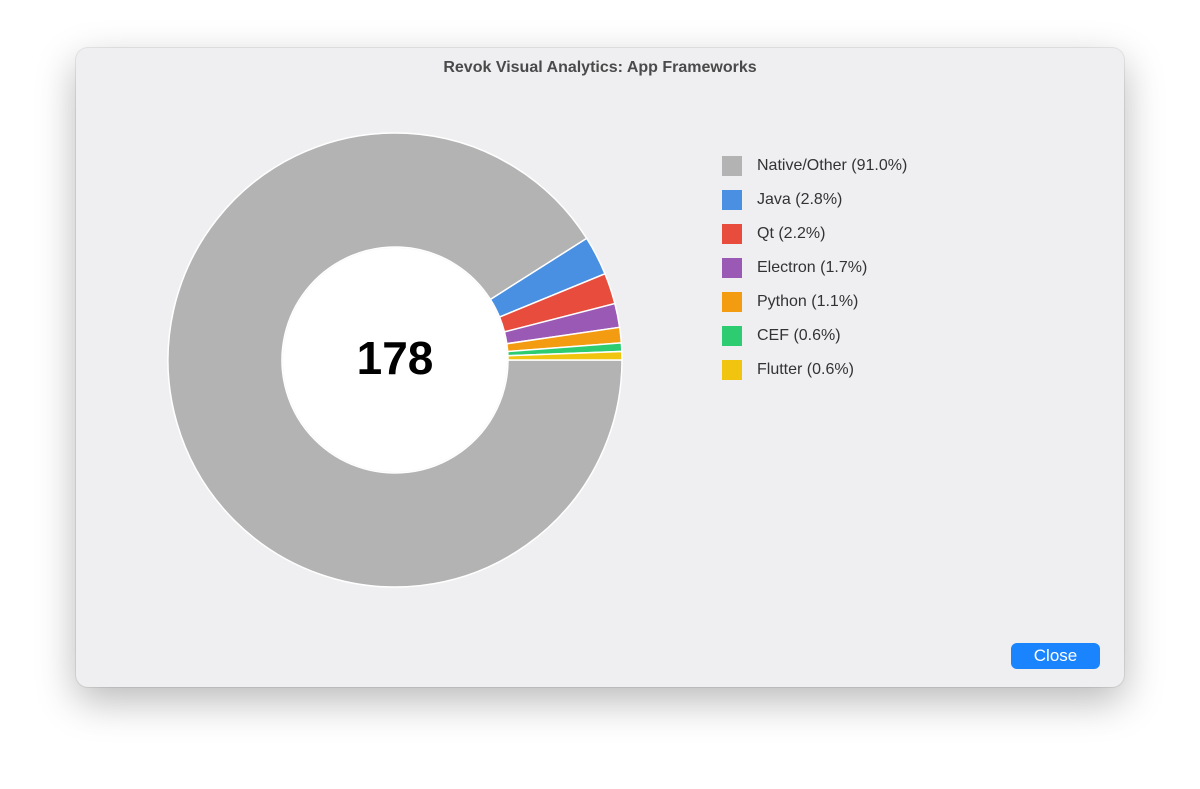  I want to click on legend-label: CEF (0.6%), so click(799, 335).